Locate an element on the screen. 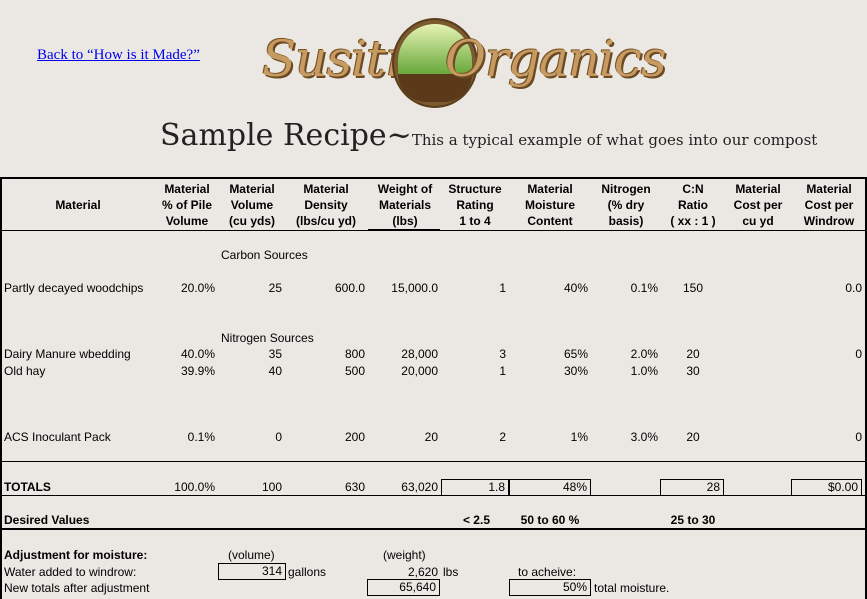 The image size is (867, 599). back-link: Back to “How is it Made?” is located at coordinates (118, 55).